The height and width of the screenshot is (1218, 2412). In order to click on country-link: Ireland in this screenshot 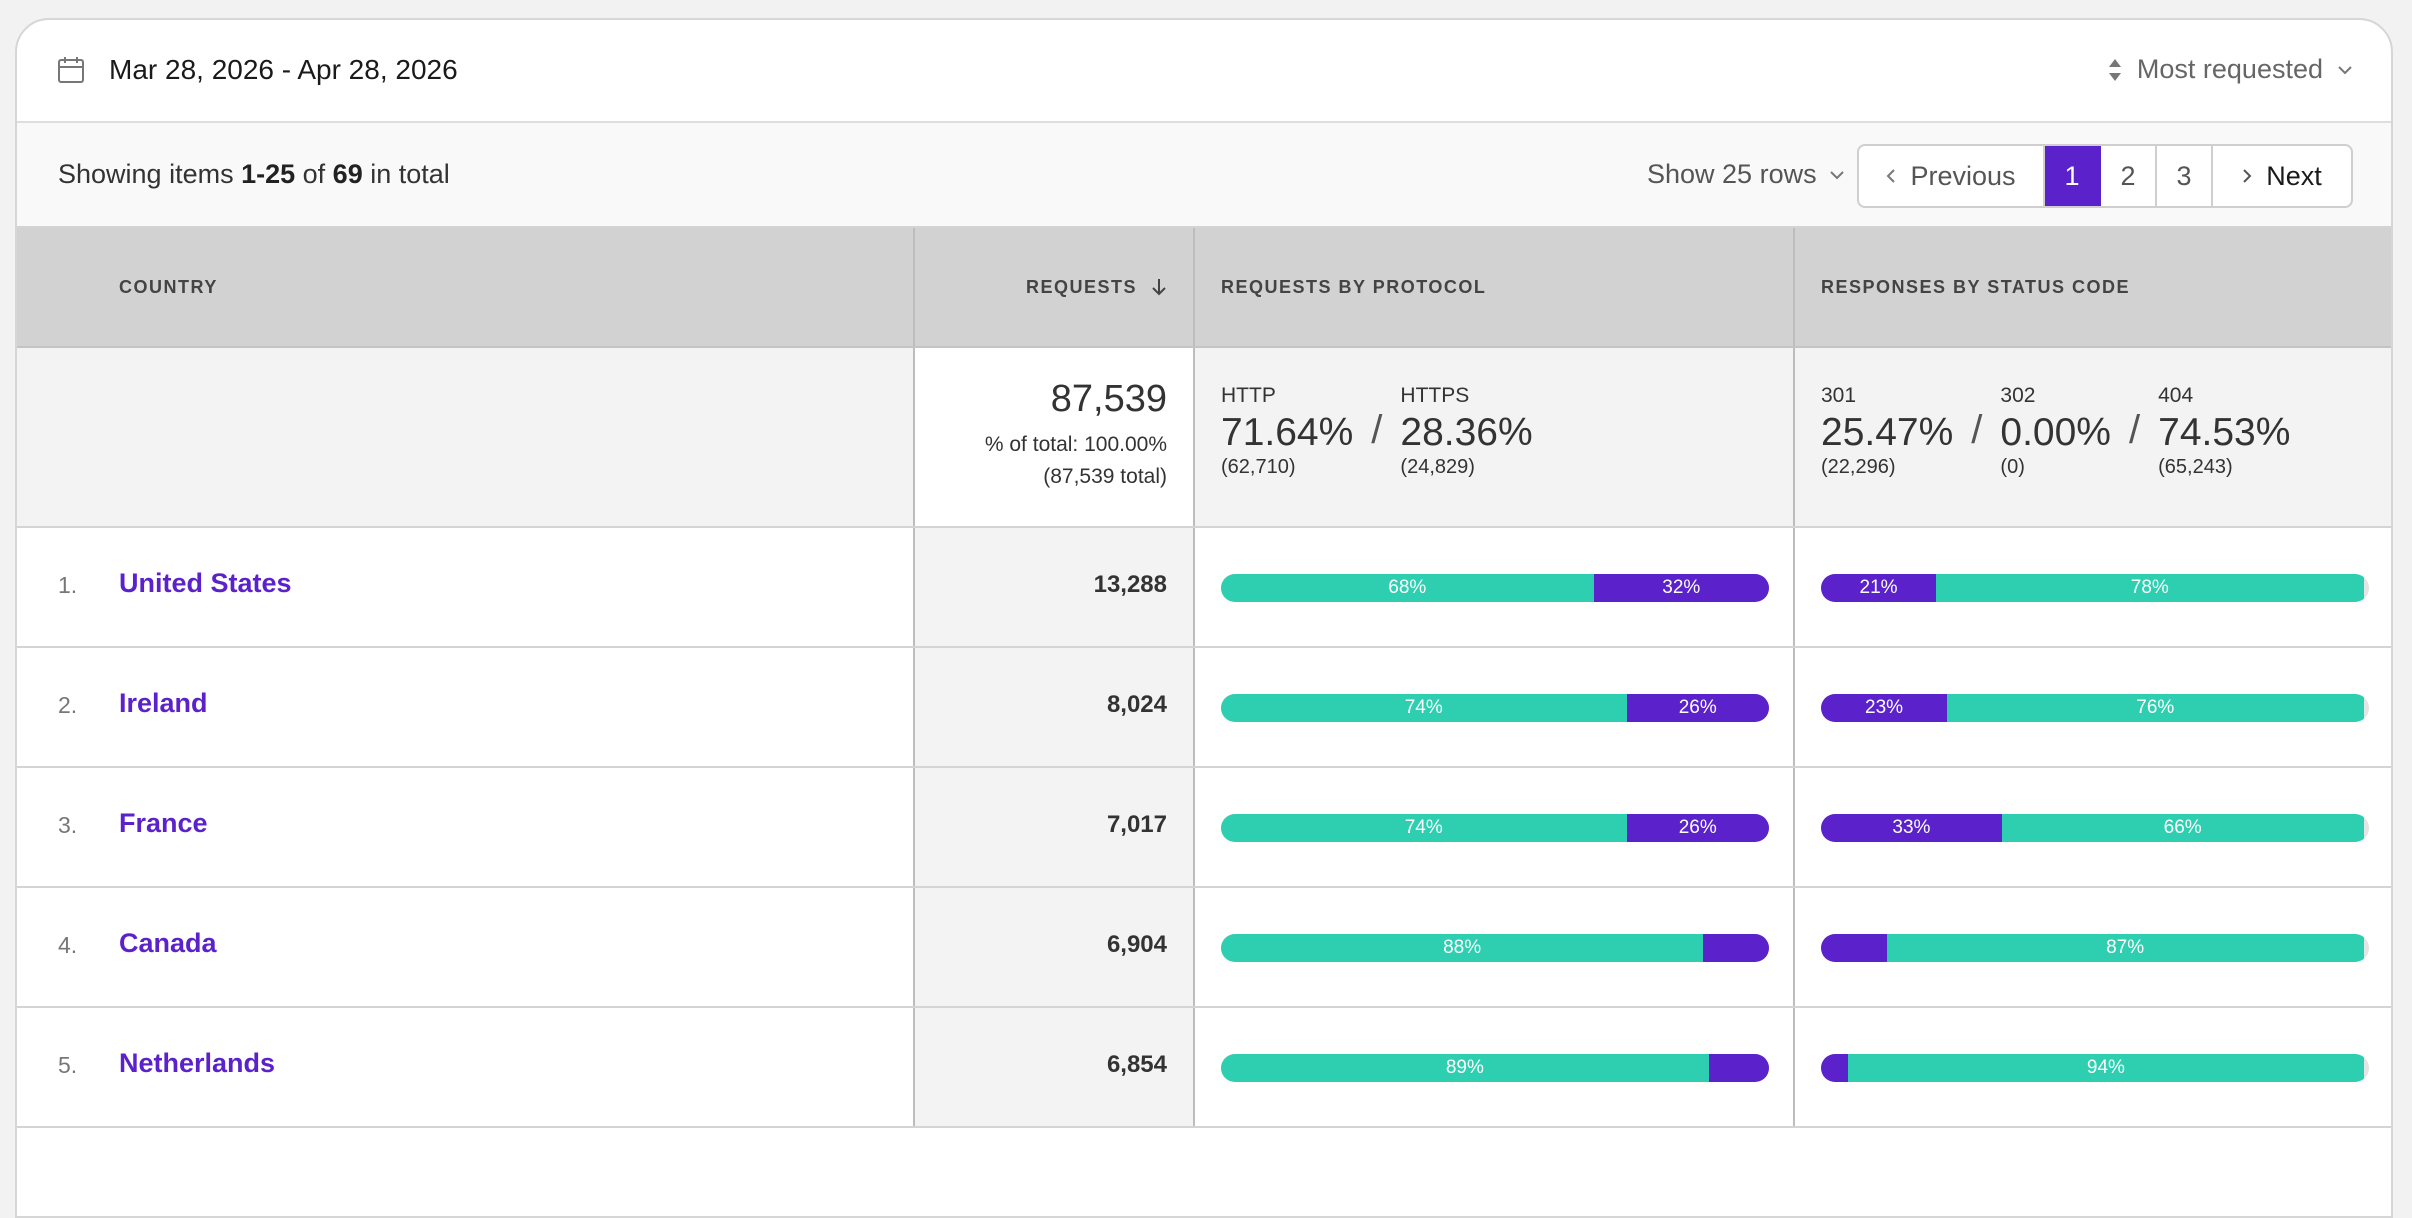, I will do `click(163, 703)`.